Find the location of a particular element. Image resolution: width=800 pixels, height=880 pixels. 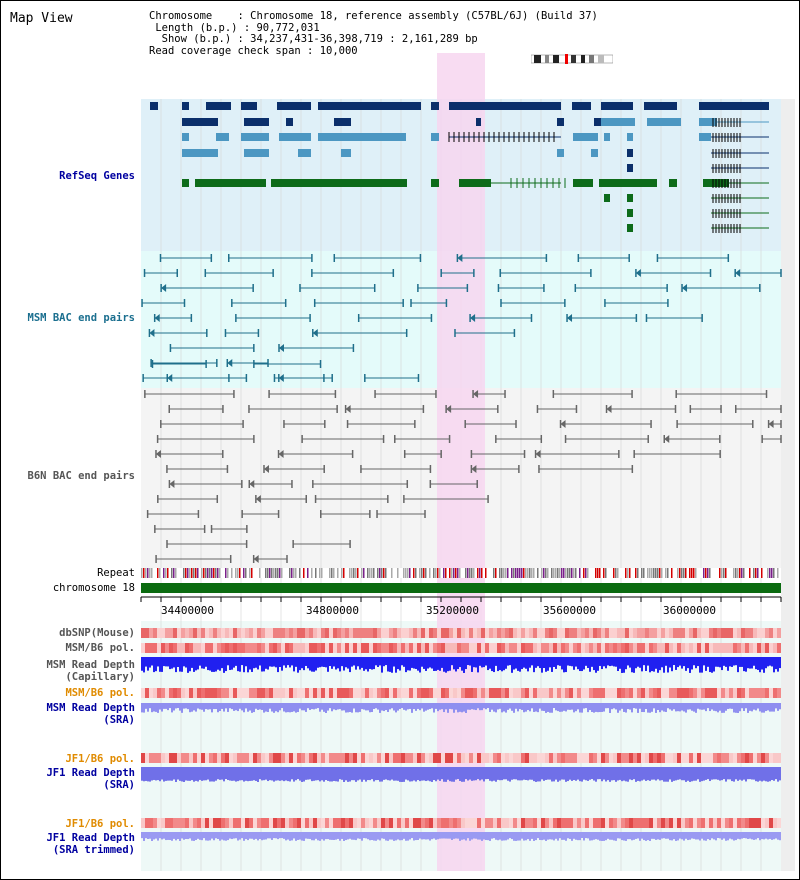

track-label-jf1-read-depth-sra: JF1 Read Depth (SRA) is located at coordinates (70, 779).